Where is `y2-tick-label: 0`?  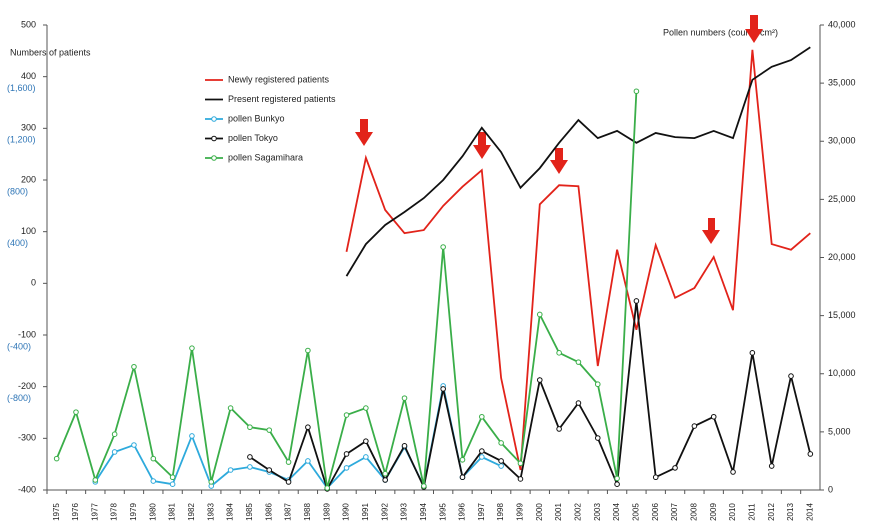 y2-tick-label: 0 is located at coordinates (830, 489).